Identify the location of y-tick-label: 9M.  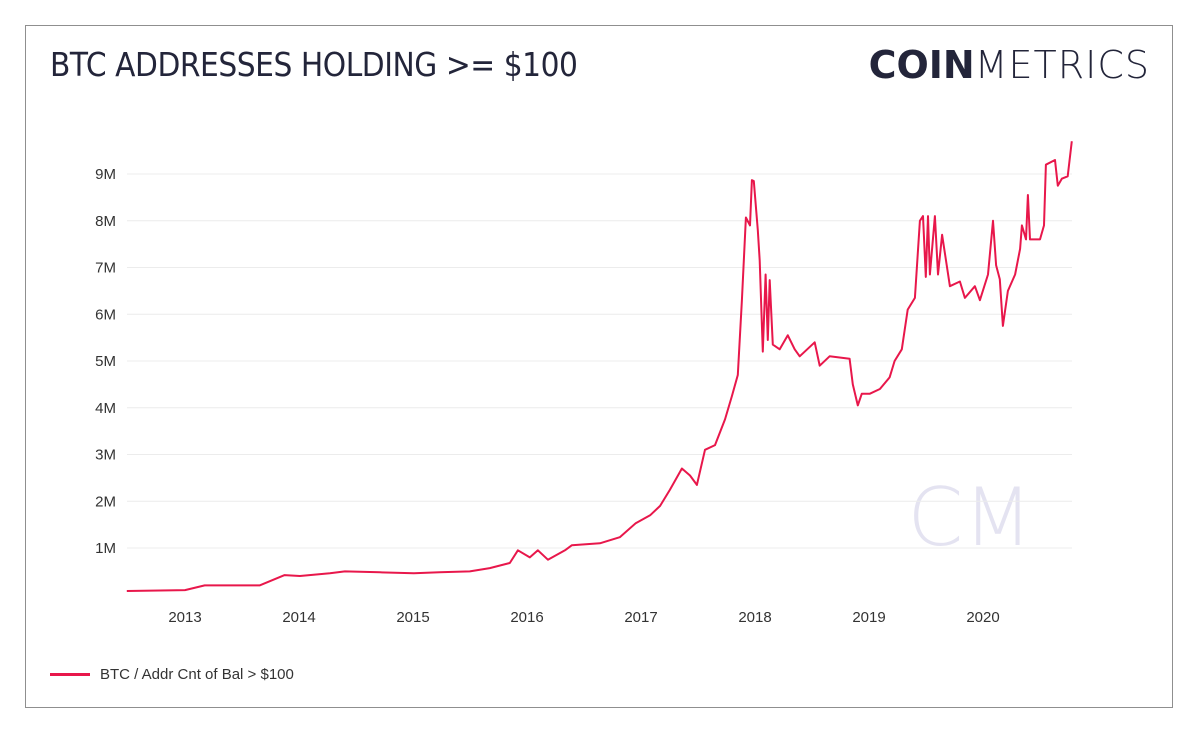
(105, 174).